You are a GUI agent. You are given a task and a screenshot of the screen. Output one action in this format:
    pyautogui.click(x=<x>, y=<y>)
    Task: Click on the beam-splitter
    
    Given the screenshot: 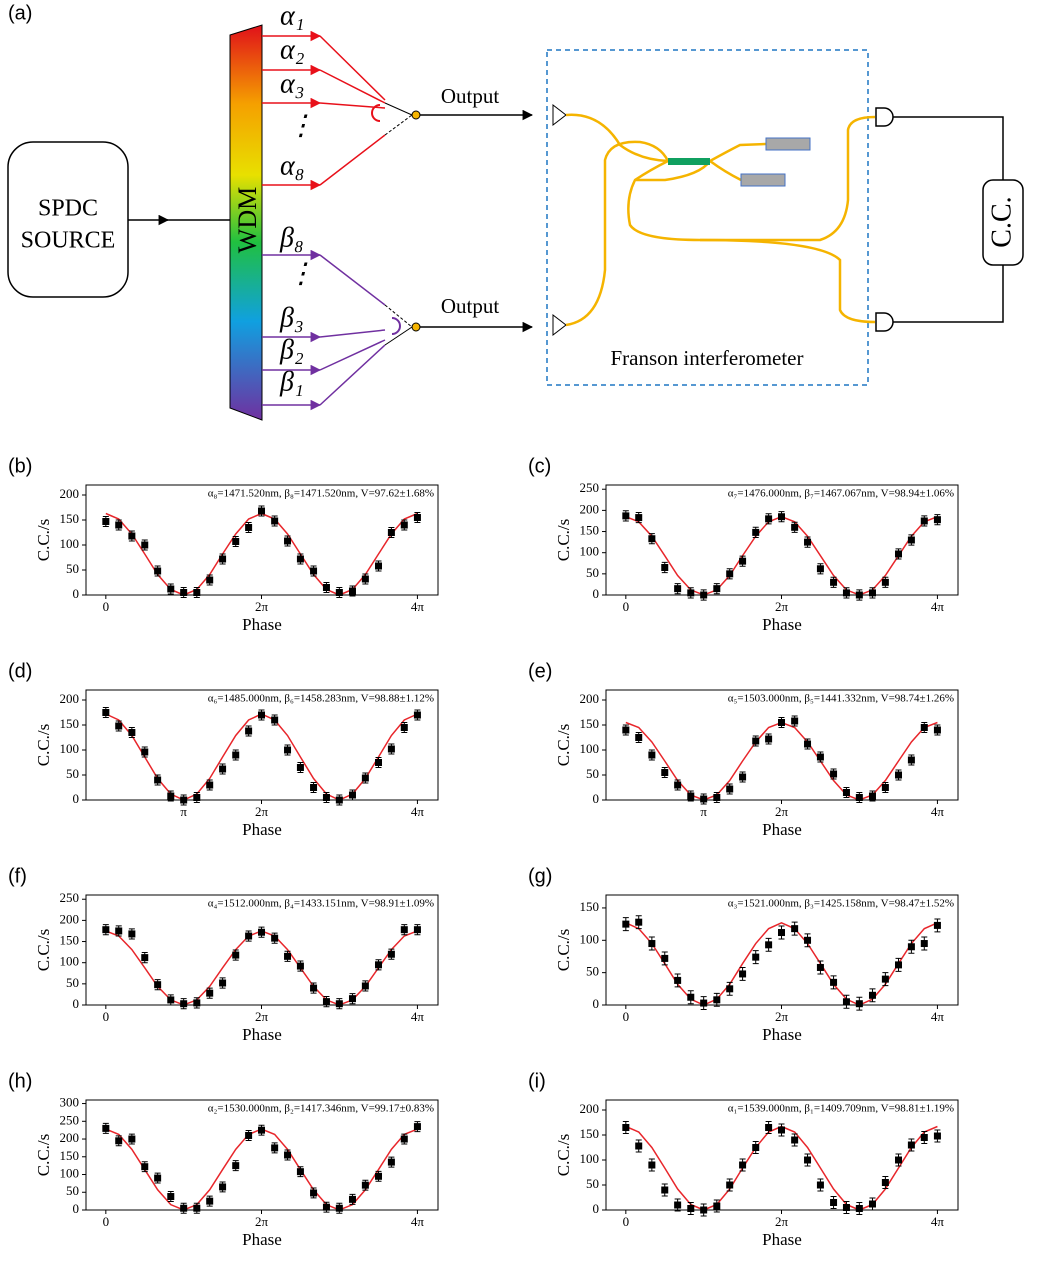 What is the action you would take?
    pyautogui.click(x=689, y=161)
    